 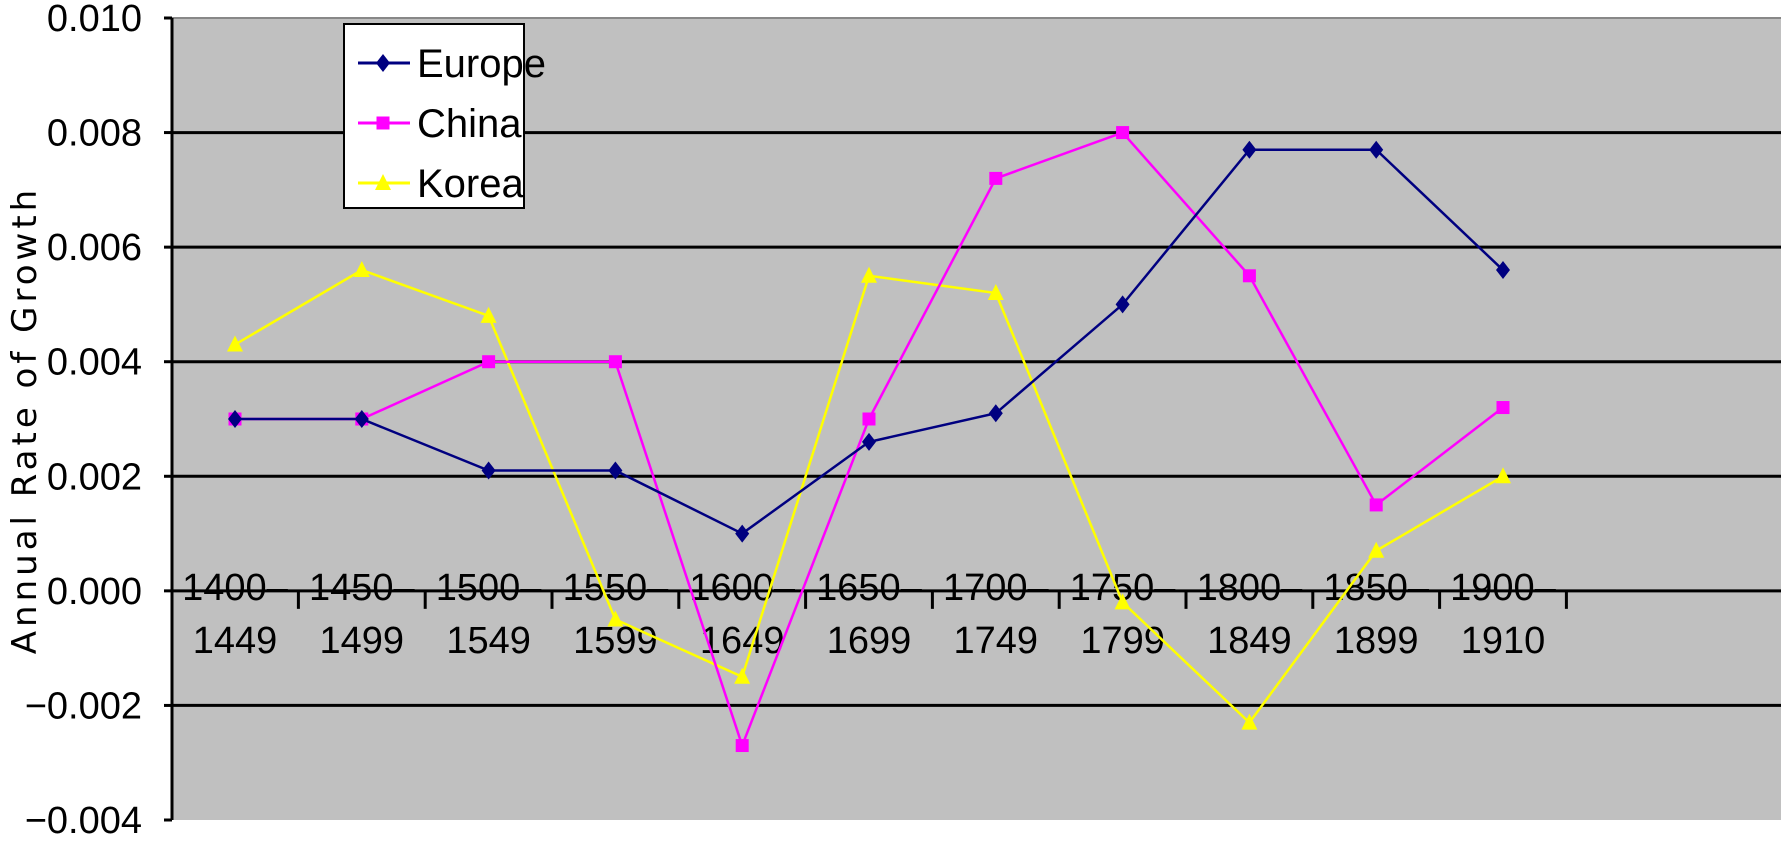 What do you see at coordinates (470, 184) in the screenshot?
I see `legend-label: Korea` at bounding box center [470, 184].